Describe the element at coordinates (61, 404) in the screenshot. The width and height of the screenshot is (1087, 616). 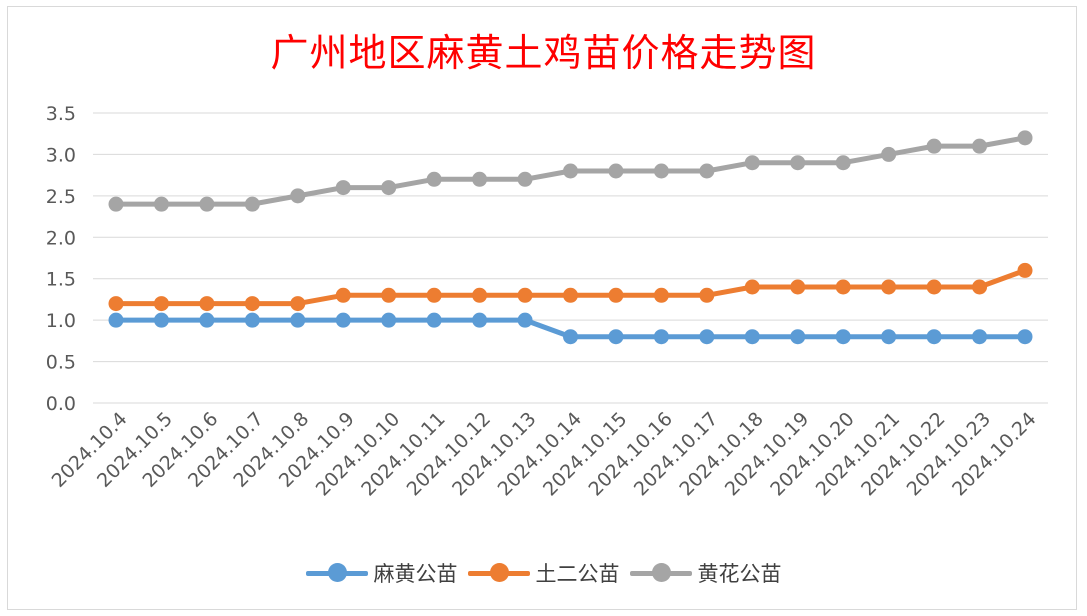
I see `y-tick-label: 0.0` at that location.